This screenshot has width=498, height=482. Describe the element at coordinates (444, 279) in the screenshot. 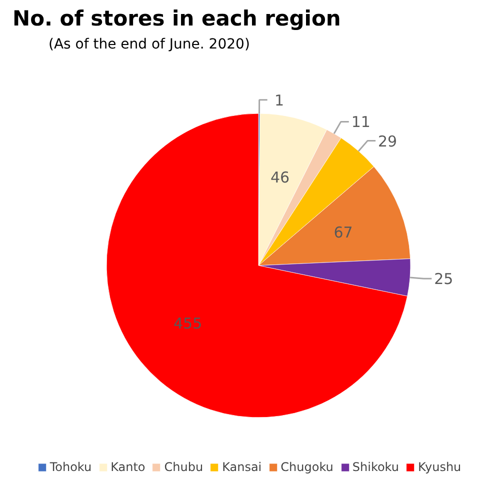

I see `data-label: 25` at that location.